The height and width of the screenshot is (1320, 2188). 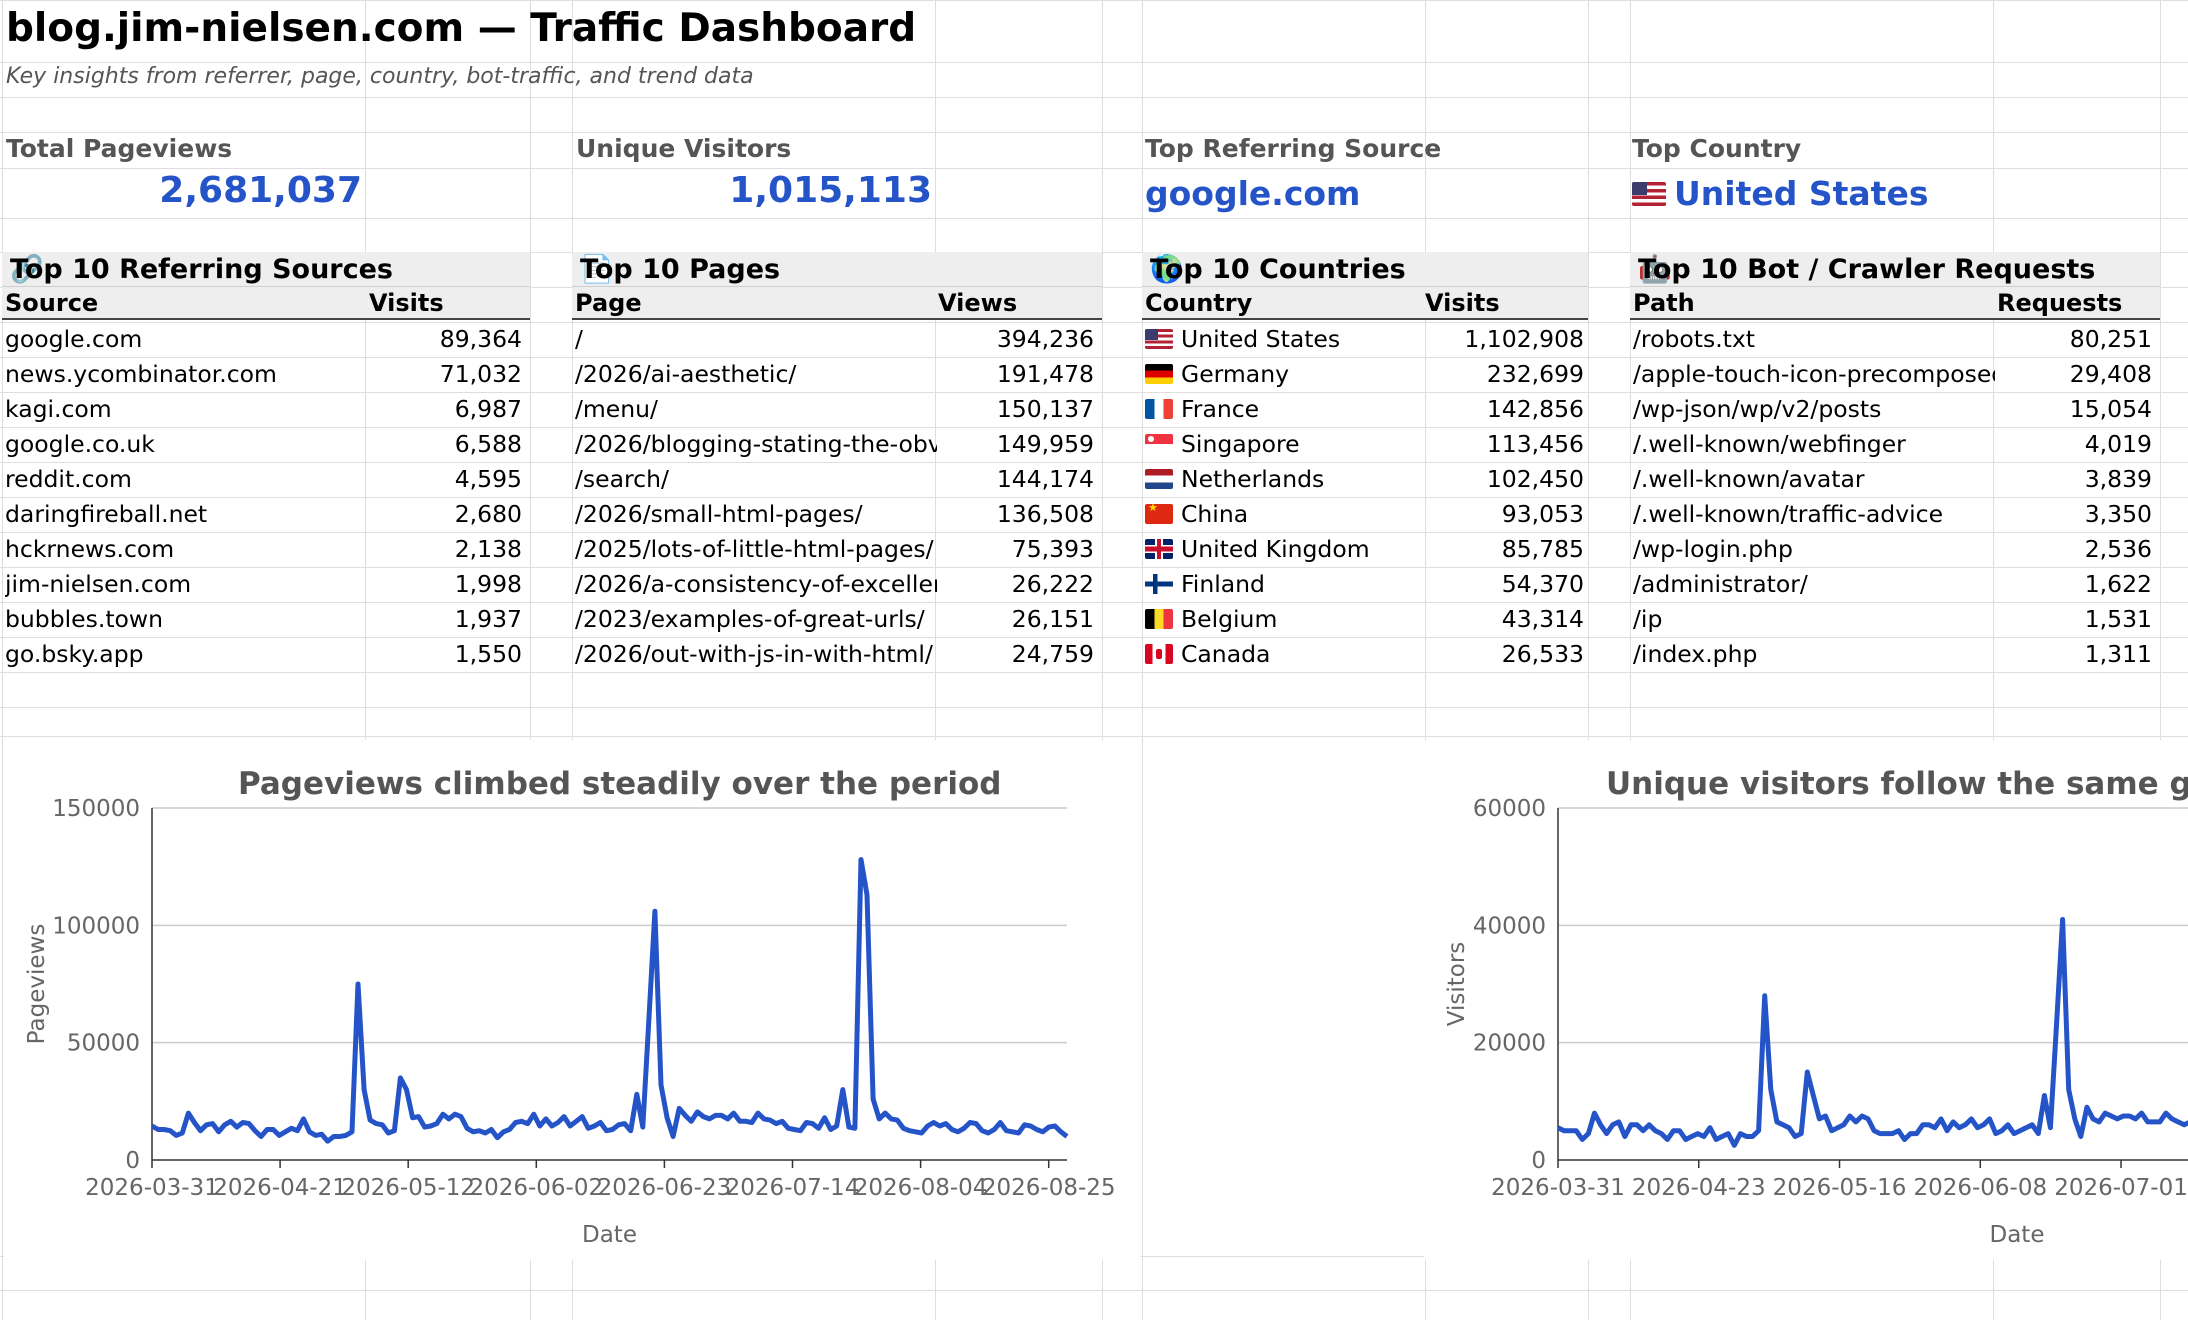 What do you see at coordinates (1159, 444) in the screenshot?
I see `sg-flag-icon` at bounding box center [1159, 444].